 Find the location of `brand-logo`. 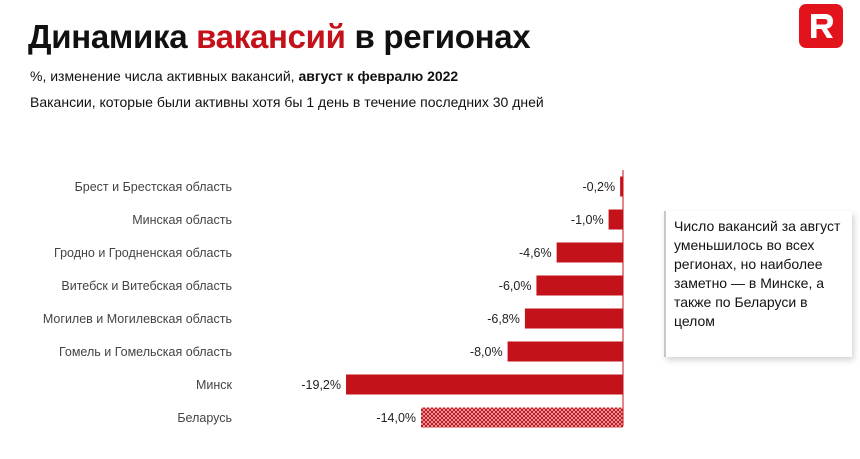

brand-logo is located at coordinates (821, 26).